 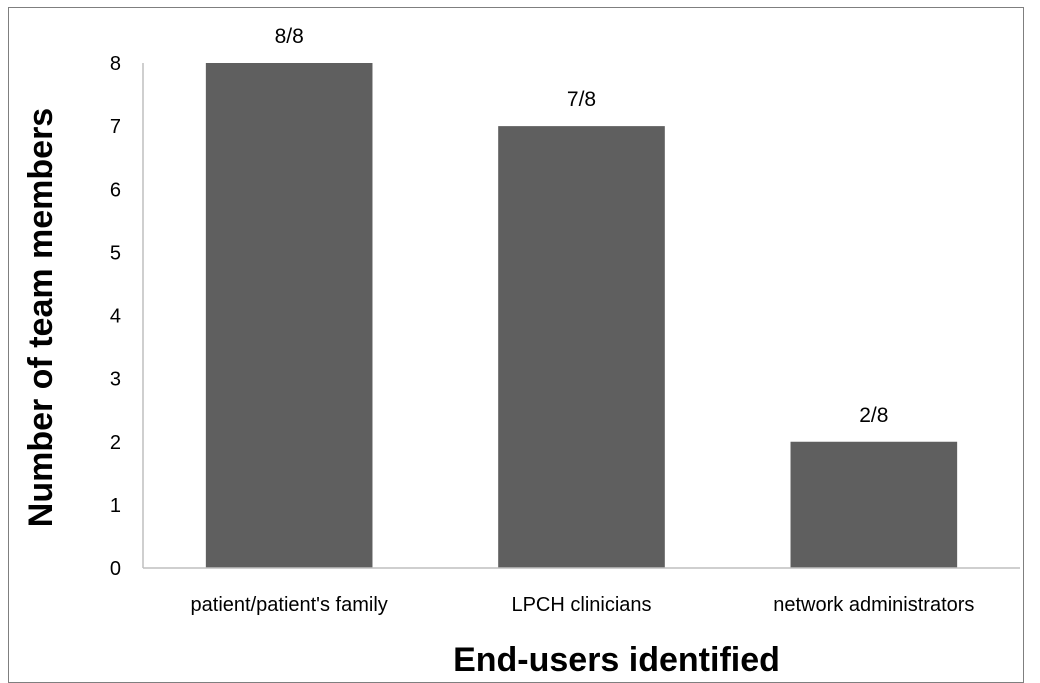 What do you see at coordinates (581, 99) in the screenshot?
I see `bar-data-label: 7/8` at bounding box center [581, 99].